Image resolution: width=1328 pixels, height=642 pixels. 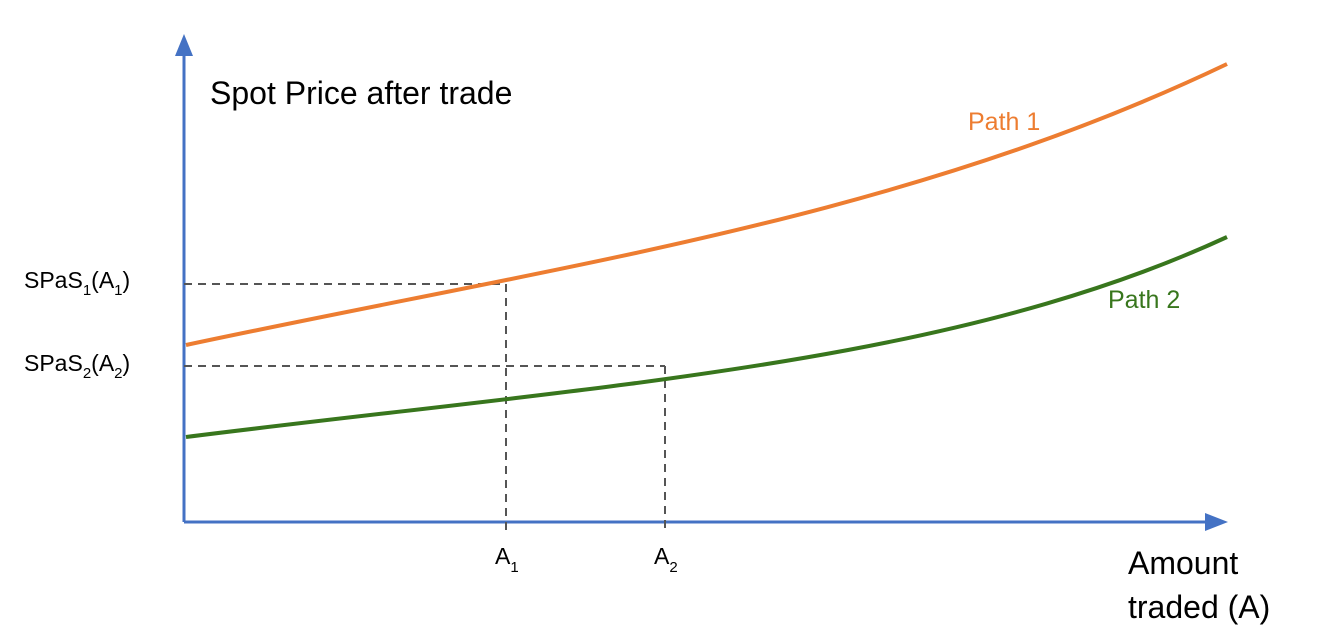 I want to click on x-axis-arrow, so click(x=1216, y=522).